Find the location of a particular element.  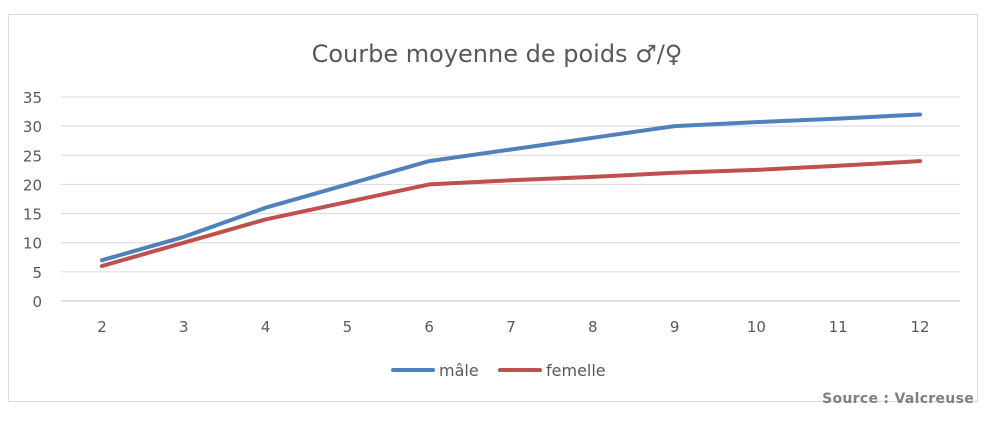

y-tick-label: 5 is located at coordinates (37, 273).